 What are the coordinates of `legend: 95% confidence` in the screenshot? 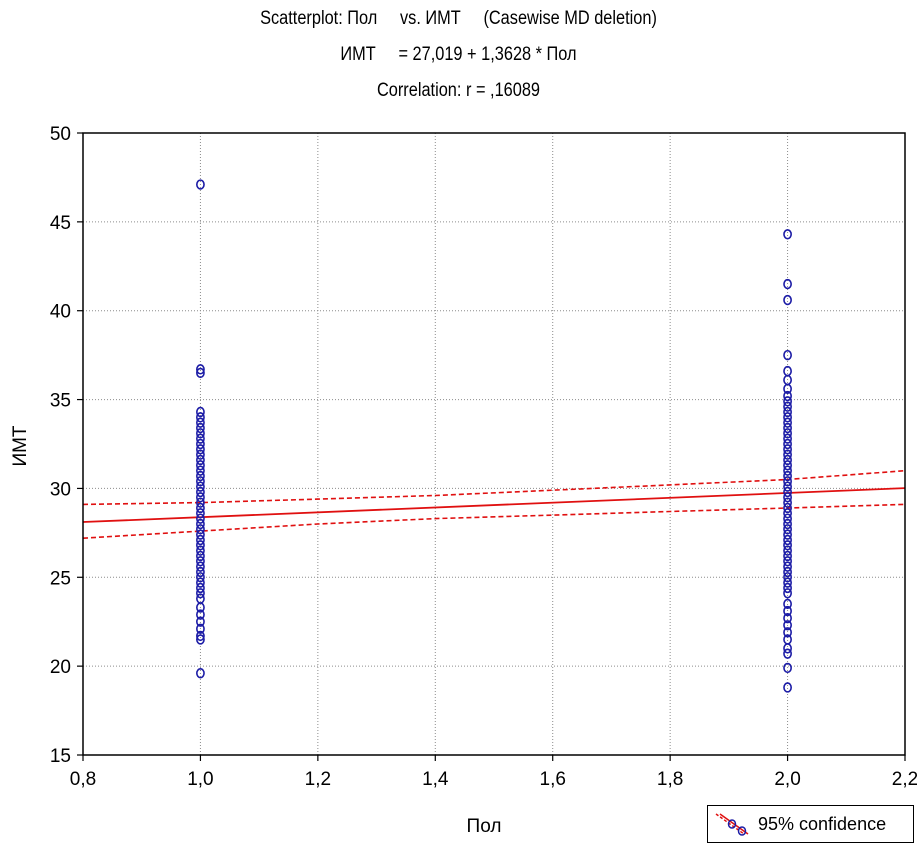 It's located at (810, 824).